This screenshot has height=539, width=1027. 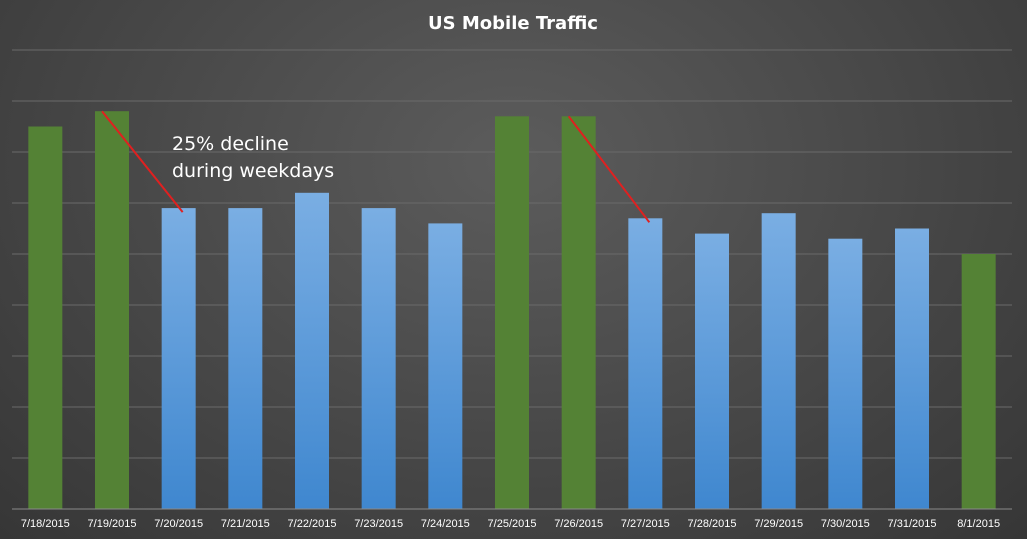 I want to click on x-tick-label: 7/21/2015, so click(x=245, y=524).